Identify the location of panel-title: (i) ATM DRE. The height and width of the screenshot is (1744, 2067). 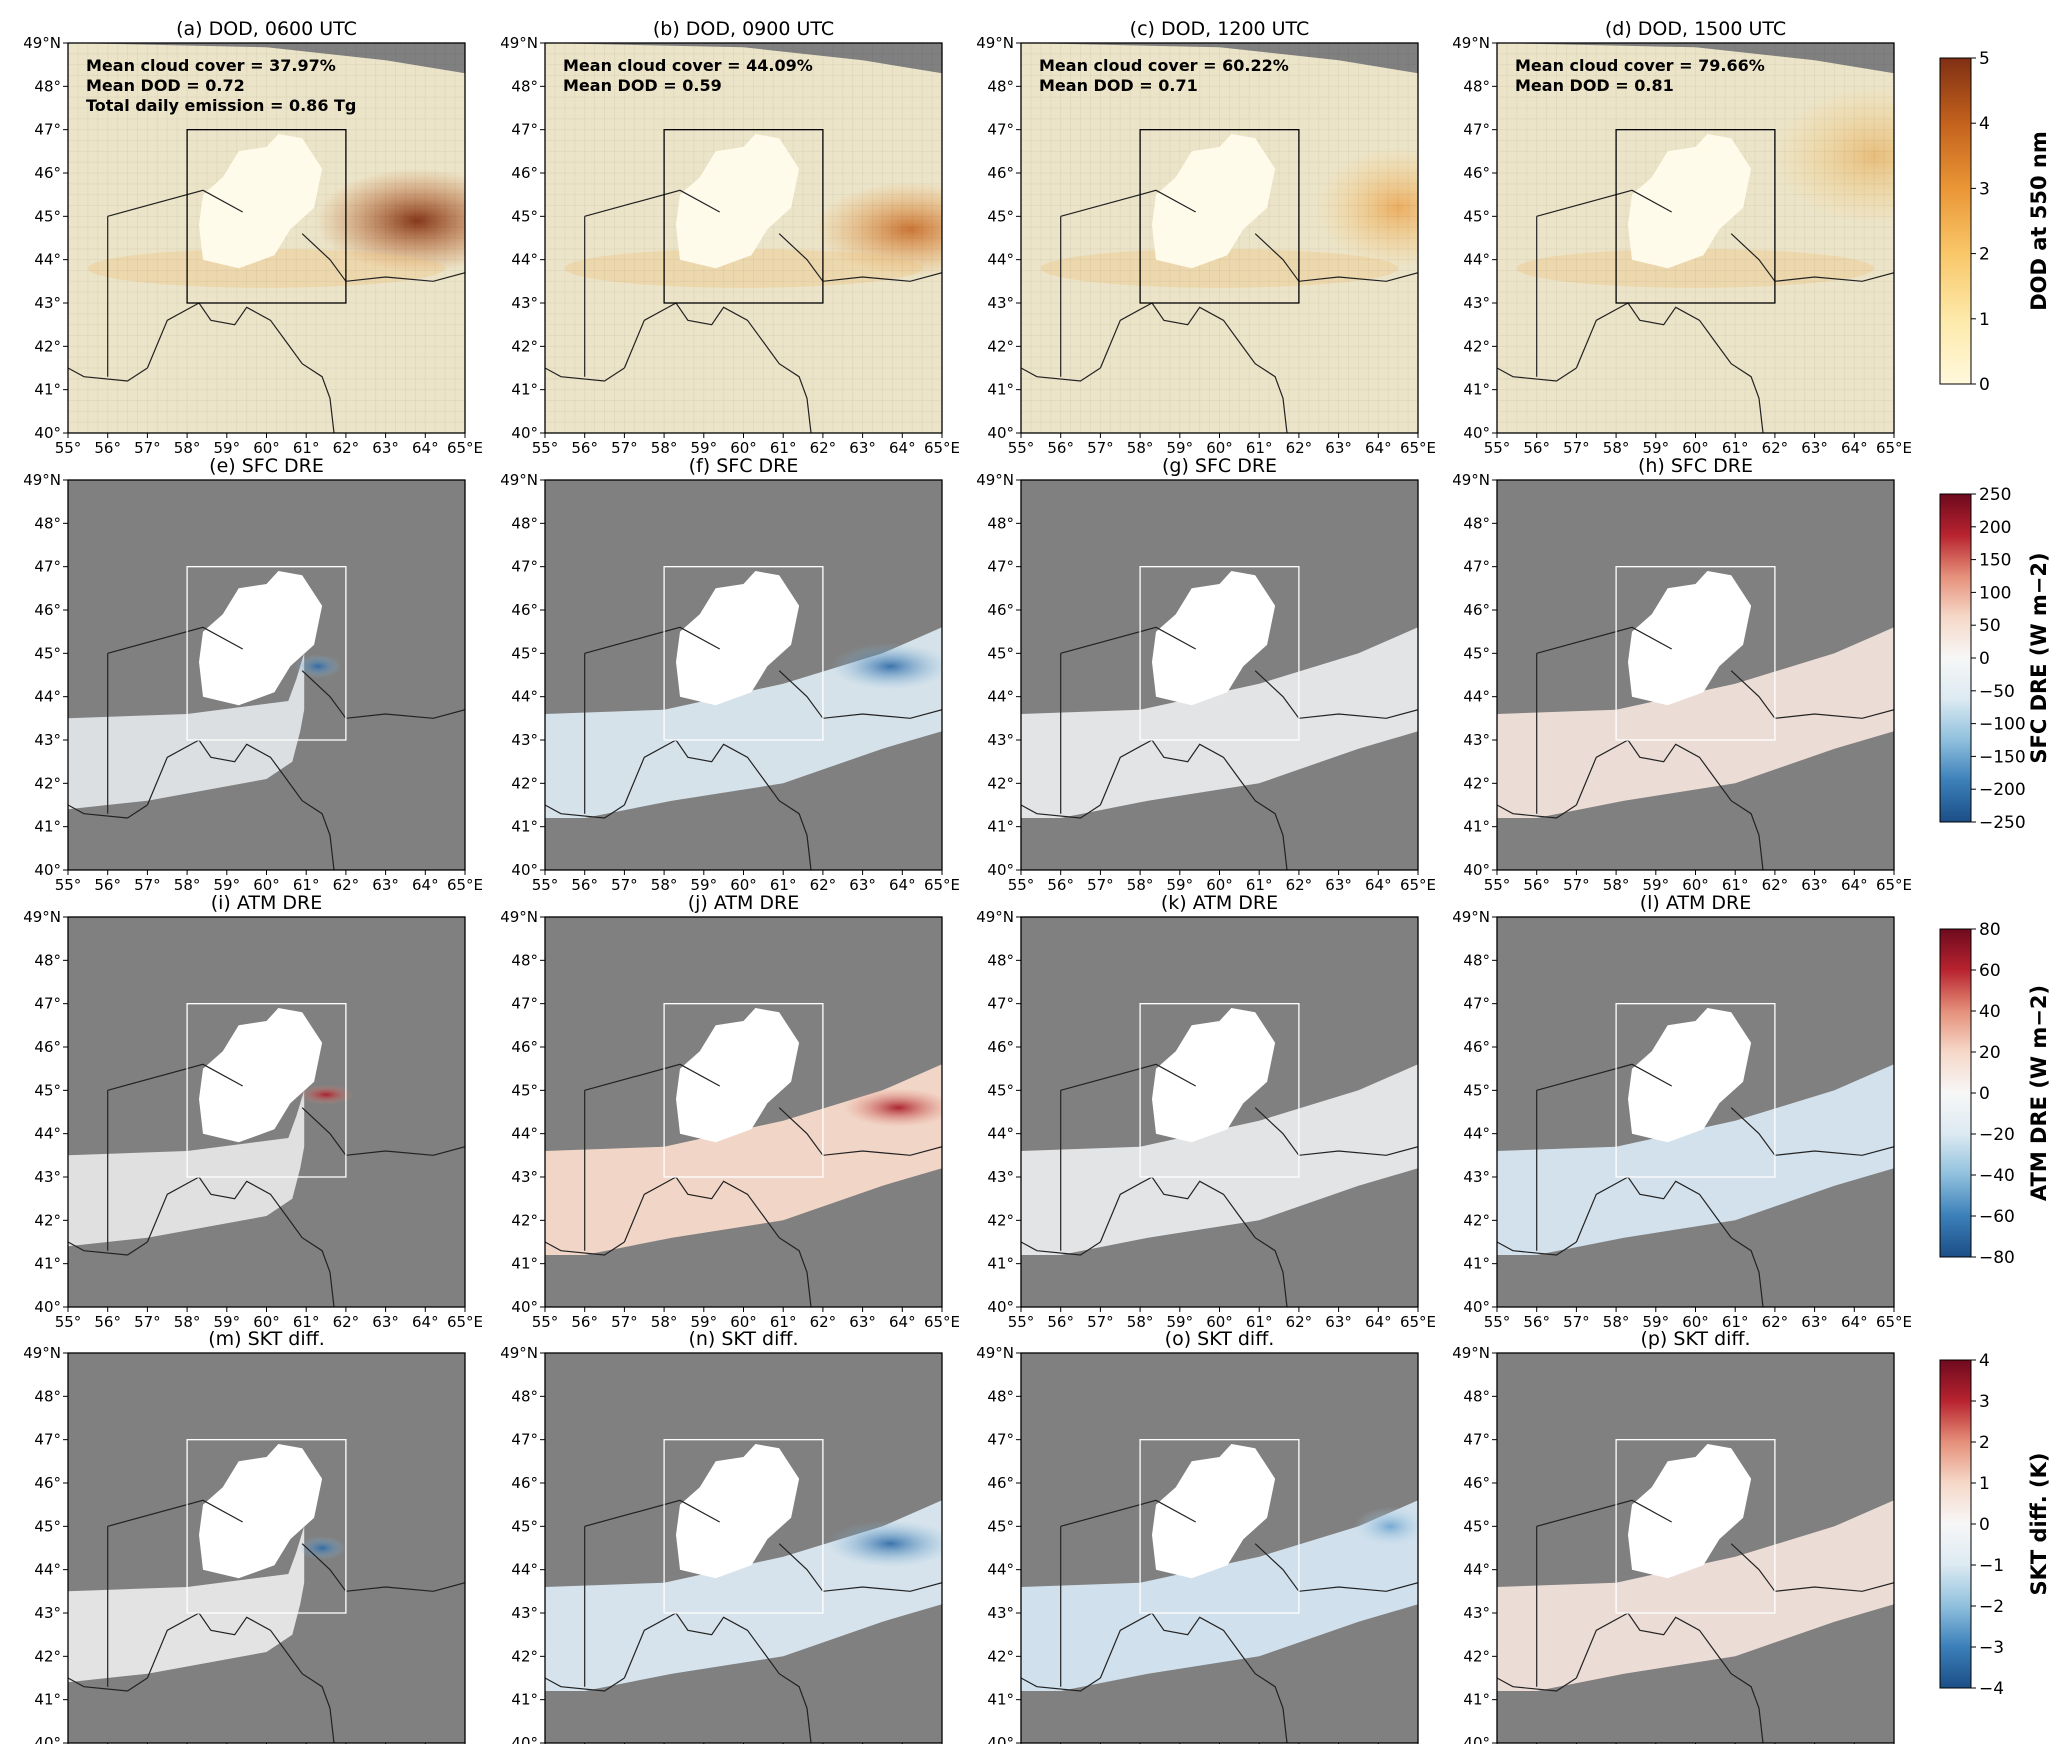
(267, 903).